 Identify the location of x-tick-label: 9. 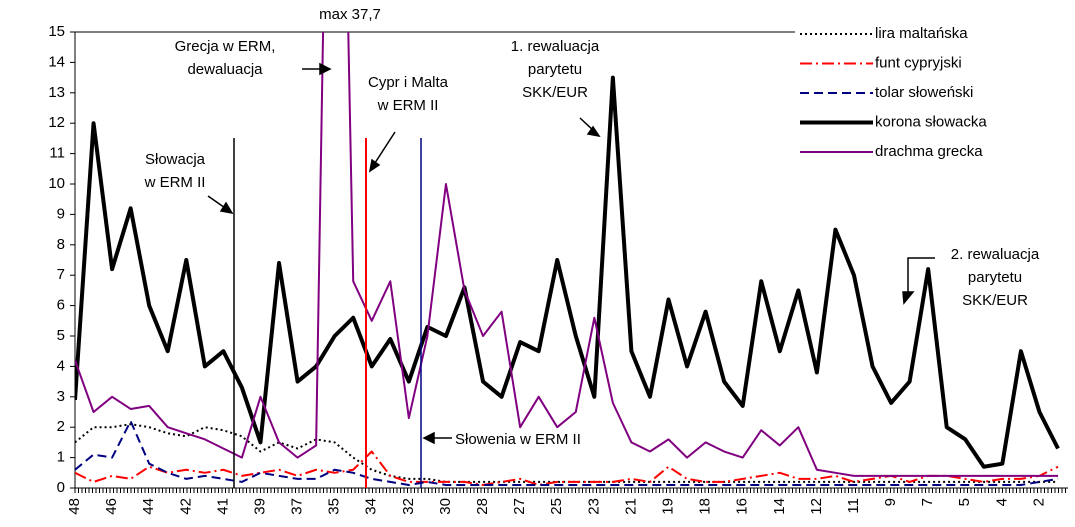
(890, 502).